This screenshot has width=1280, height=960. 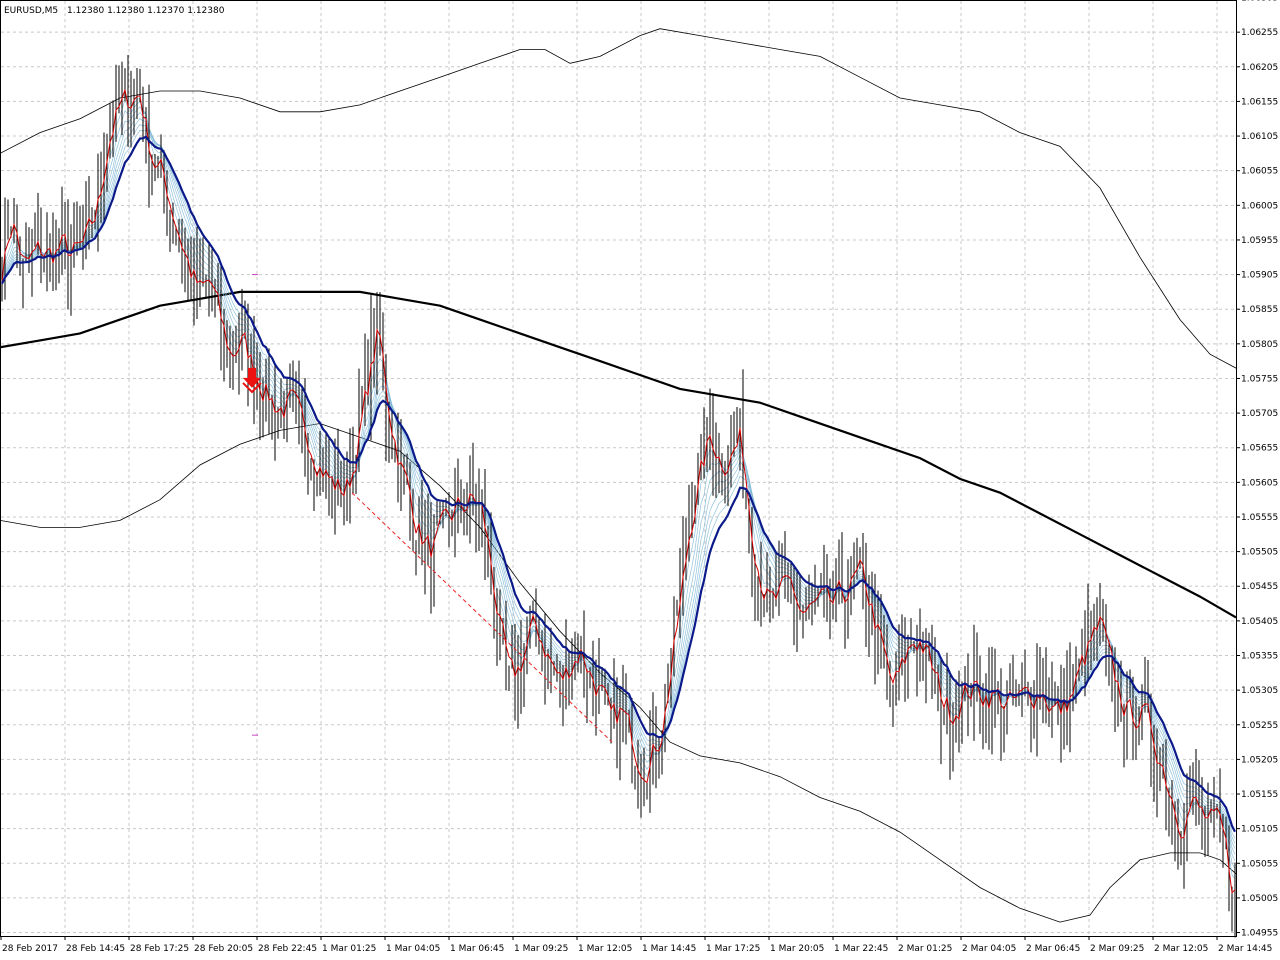 I want to click on y-tick-label: 1.05005, so click(x=1259, y=899).